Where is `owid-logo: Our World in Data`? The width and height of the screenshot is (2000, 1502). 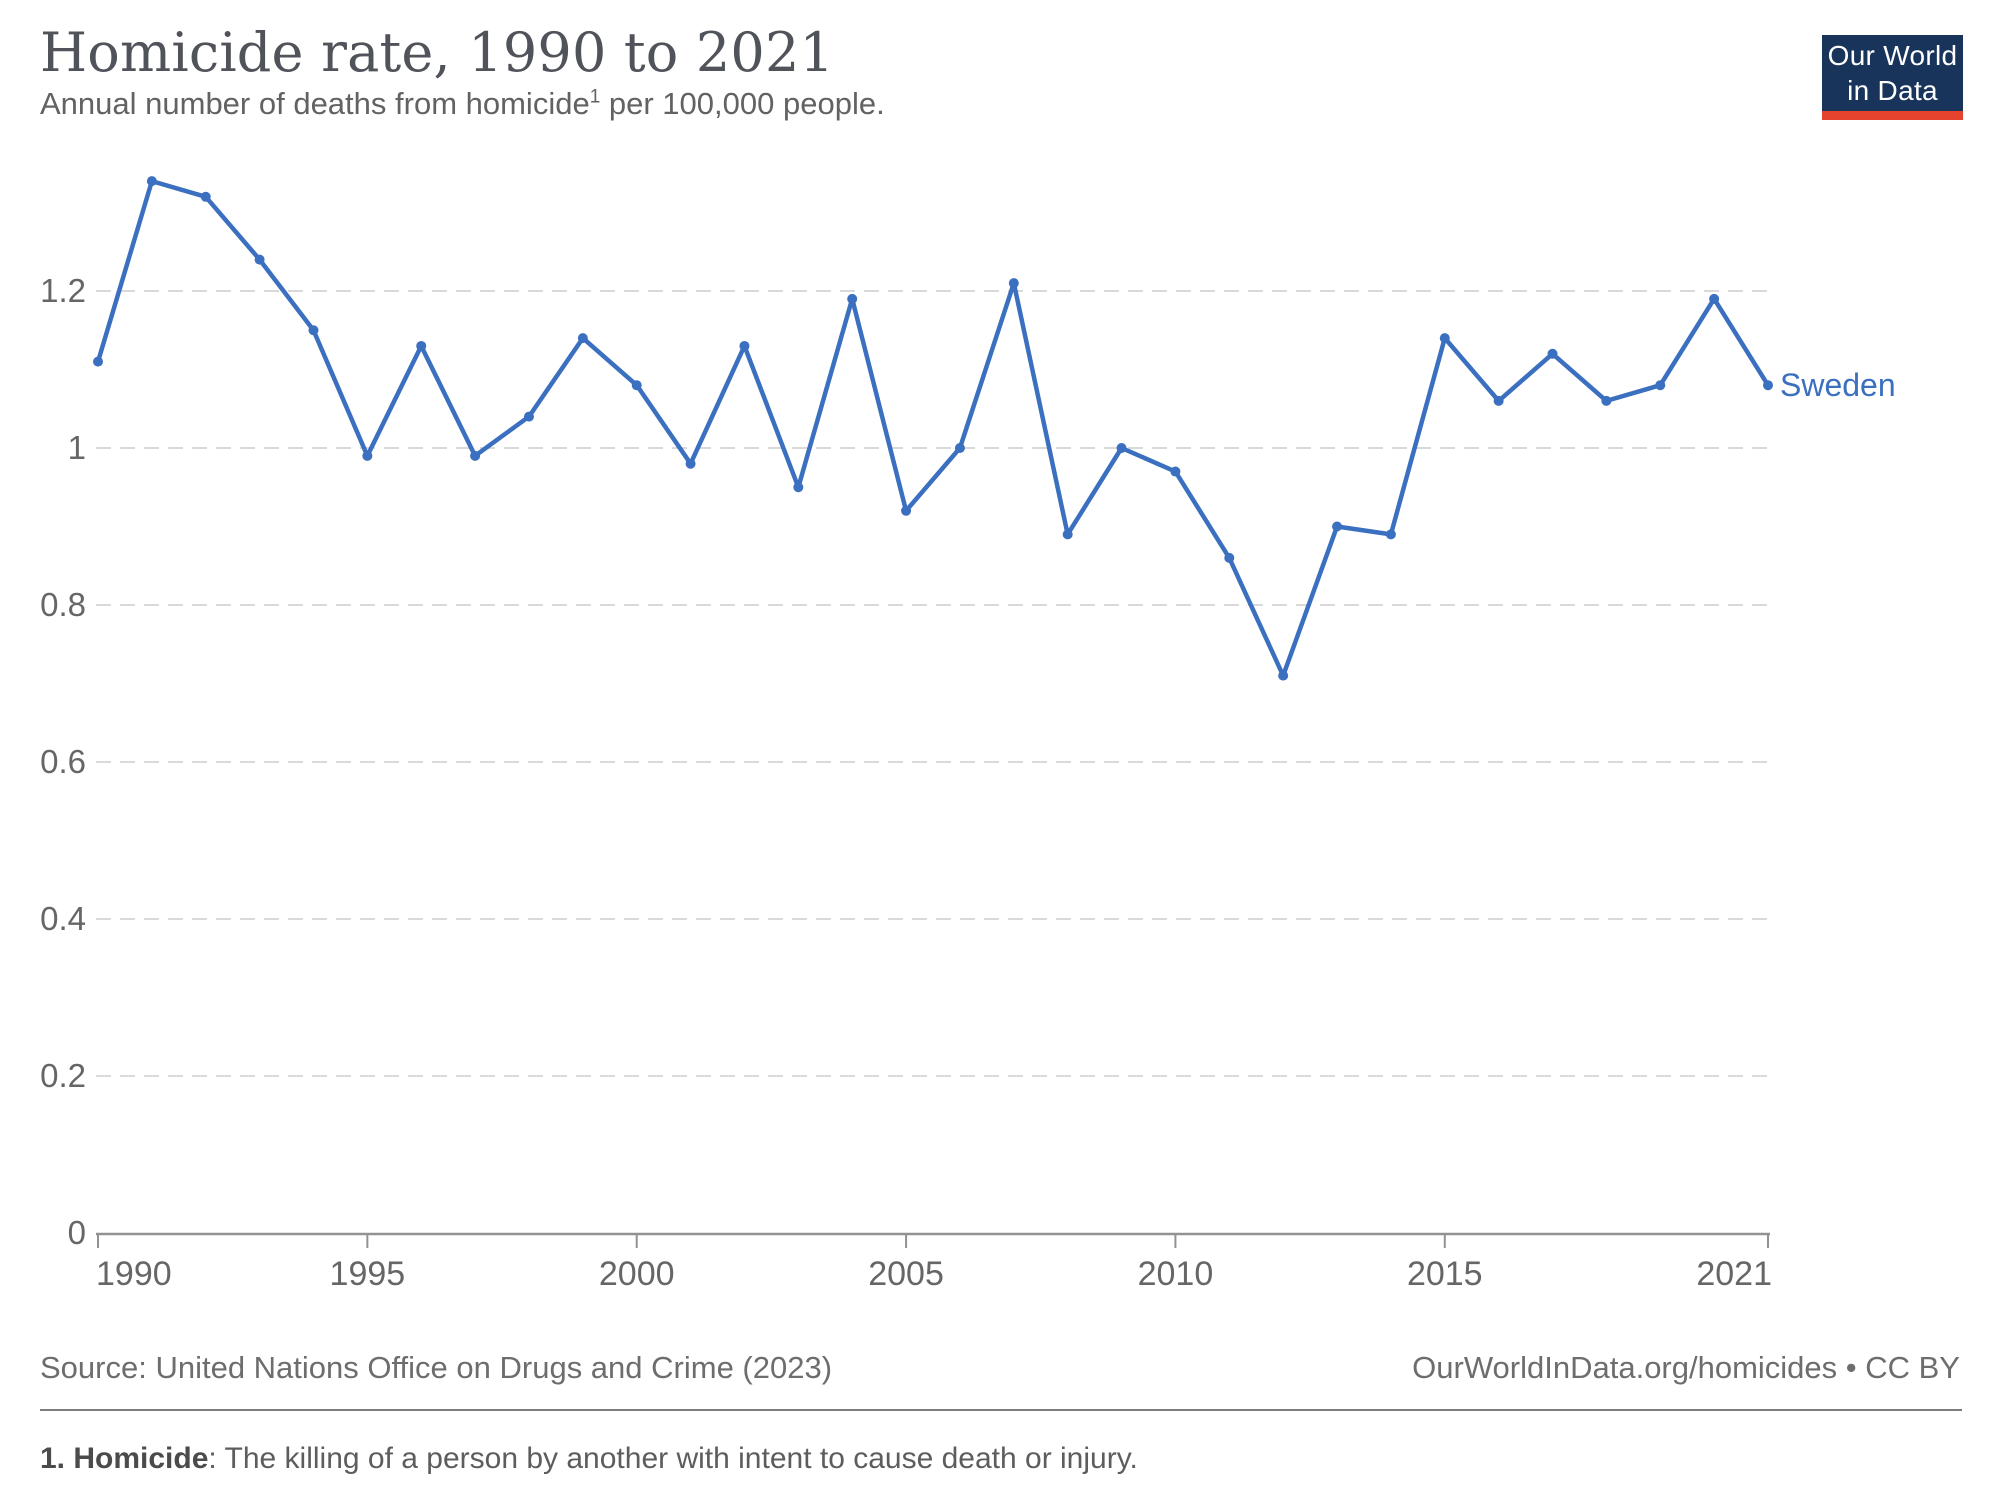
owid-logo: Our World in Data is located at coordinates (1892, 77).